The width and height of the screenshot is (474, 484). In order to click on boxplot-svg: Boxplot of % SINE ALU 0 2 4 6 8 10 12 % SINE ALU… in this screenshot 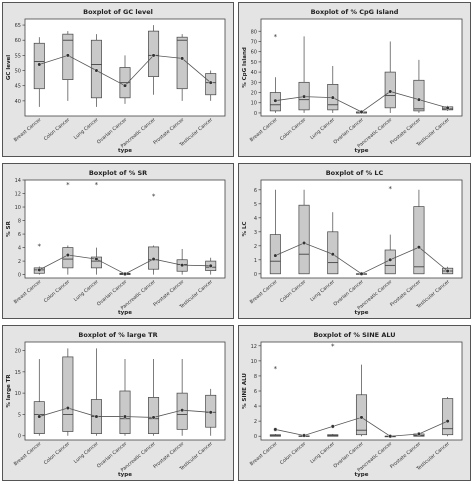, I will do `click(352, 404)`.